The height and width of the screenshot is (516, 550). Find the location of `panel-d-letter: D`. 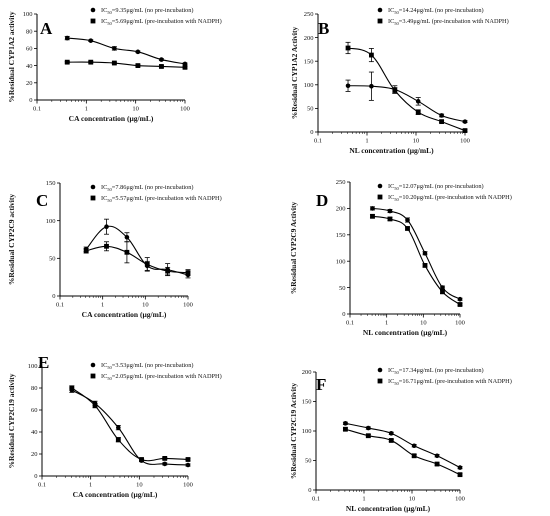

panel-d-letter: D is located at coordinates (322, 200).